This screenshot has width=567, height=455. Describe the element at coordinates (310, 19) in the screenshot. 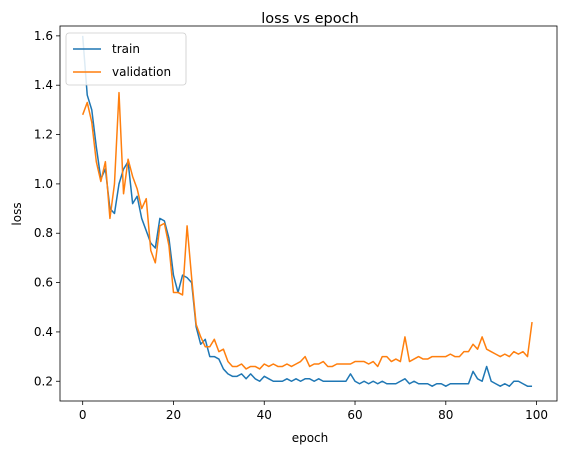

I see `chart-title: loss vs epoch` at that location.